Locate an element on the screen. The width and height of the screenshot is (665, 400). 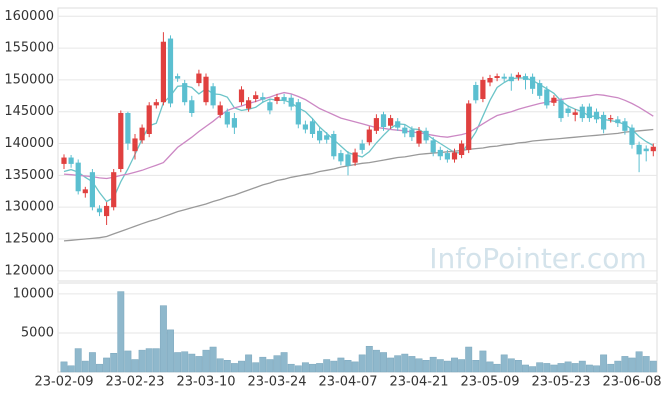
y-tick-label: 135000 is located at coordinates (29, 175).